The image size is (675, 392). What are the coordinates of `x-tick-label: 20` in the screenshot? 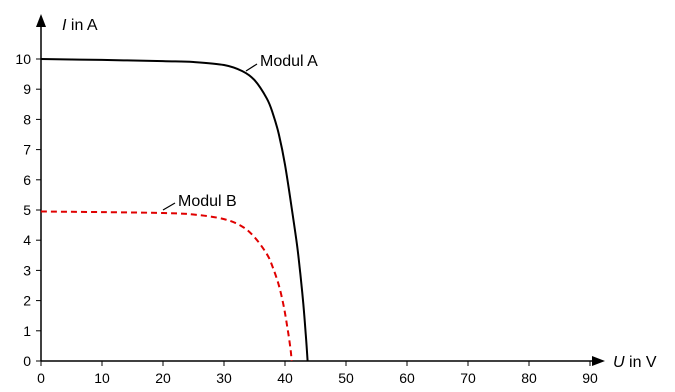 It's located at (163, 378).